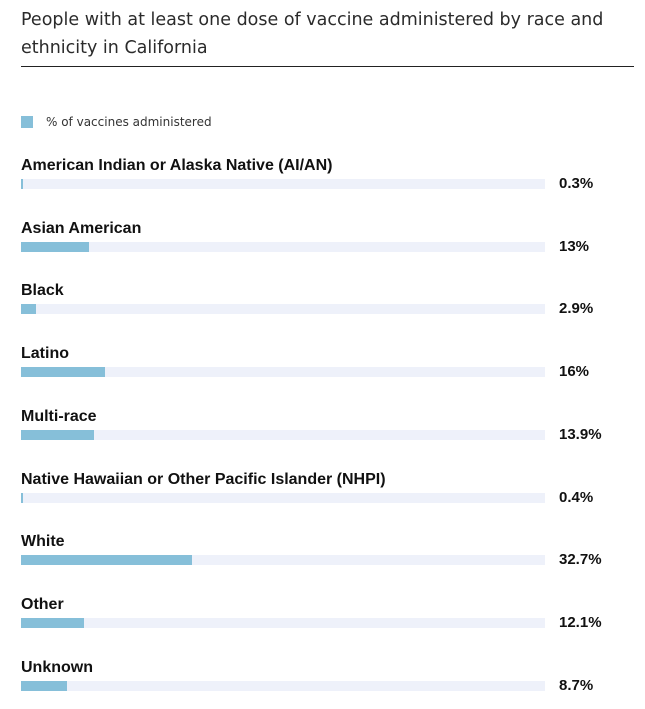 Image resolution: width=645 pixels, height=709 pixels. I want to click on data-label: 13.9%, so click(580, 434).